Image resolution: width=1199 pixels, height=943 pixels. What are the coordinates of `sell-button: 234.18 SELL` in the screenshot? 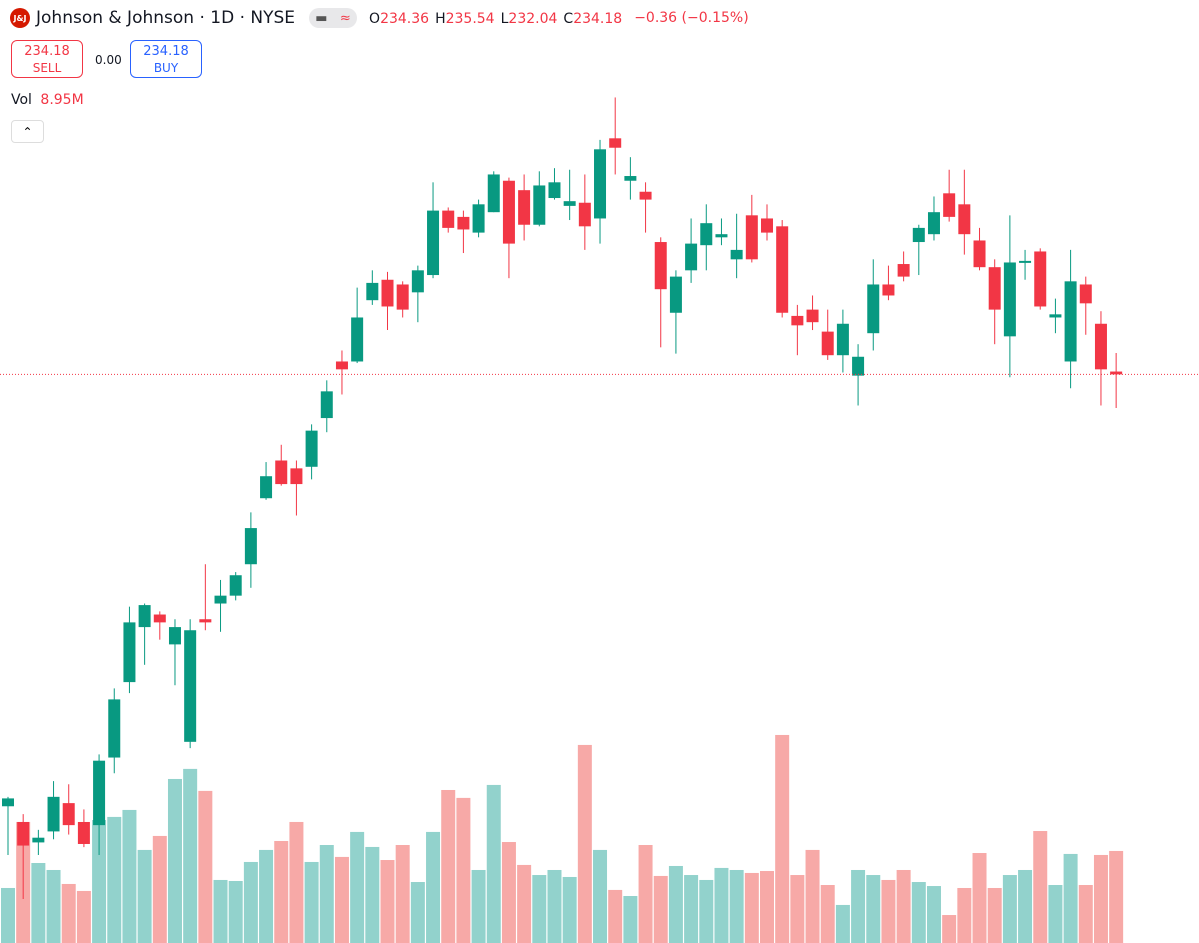 It's located at (47, 59).